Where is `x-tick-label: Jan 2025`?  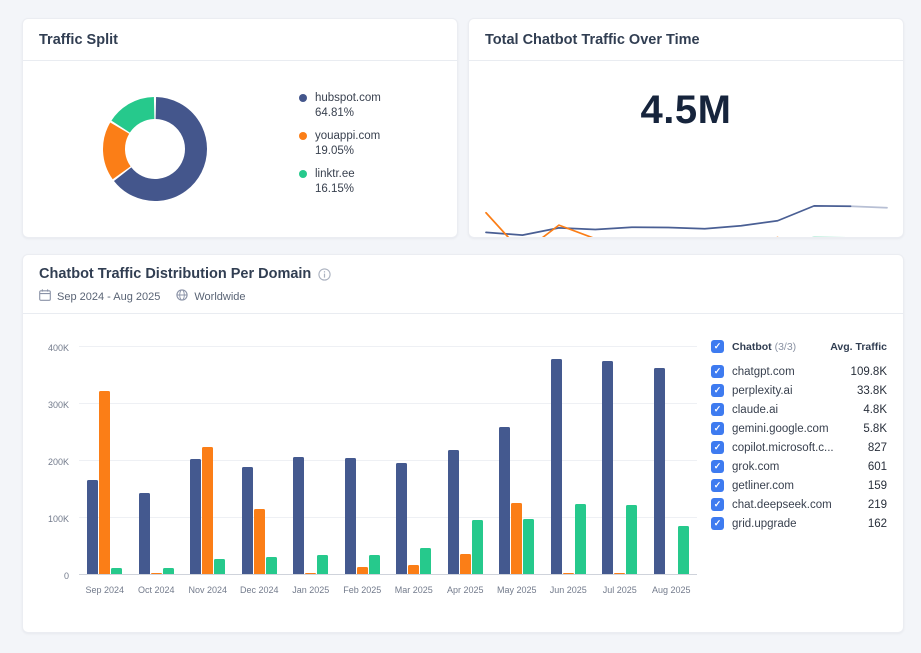 x-tick-label: Jan 2025 is located at coordinates (311, 590).